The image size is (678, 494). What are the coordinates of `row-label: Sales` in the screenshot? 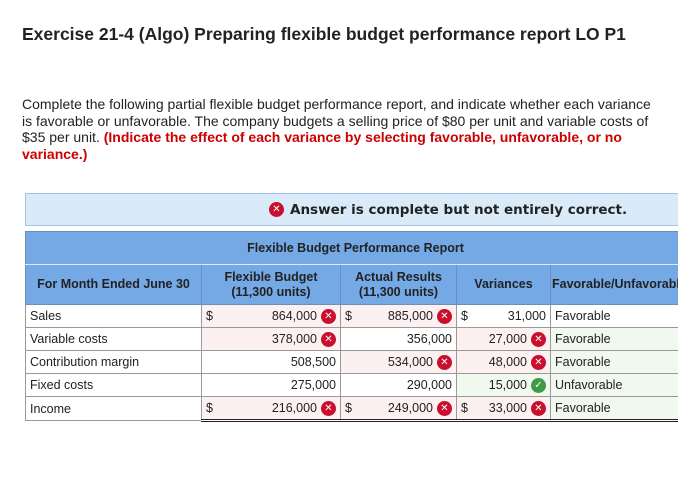 It's located at (113, 316).